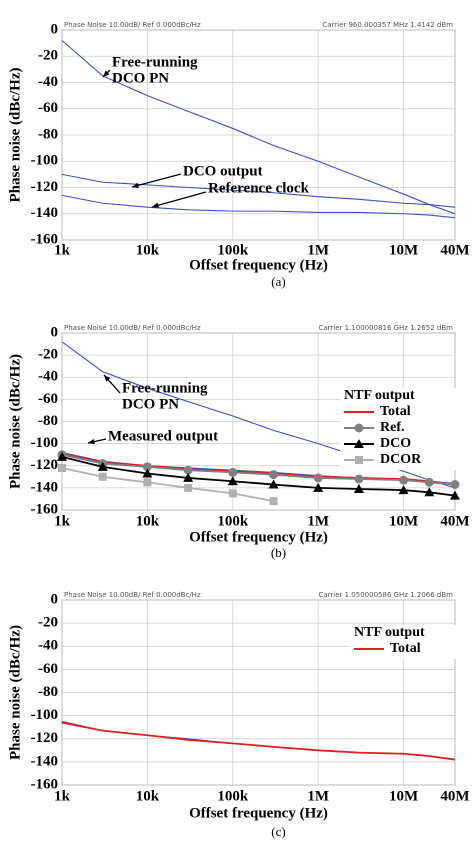  What do you see at coordinates (179, 199) in the screenshot?
I see `arrow` at bounding box center [179, 199].